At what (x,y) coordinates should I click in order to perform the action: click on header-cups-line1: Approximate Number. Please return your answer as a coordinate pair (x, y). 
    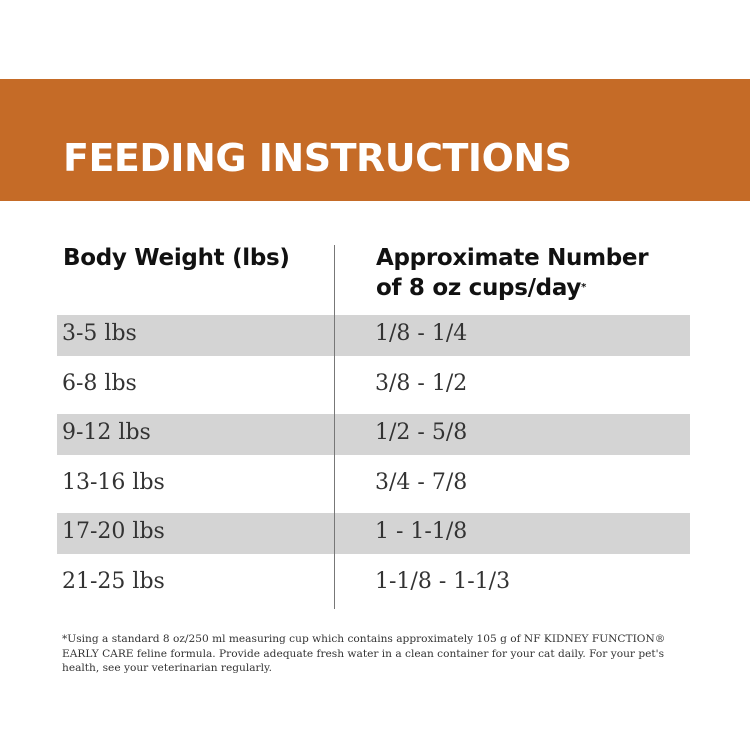
    Looking at the image, I should click on (512, 258).